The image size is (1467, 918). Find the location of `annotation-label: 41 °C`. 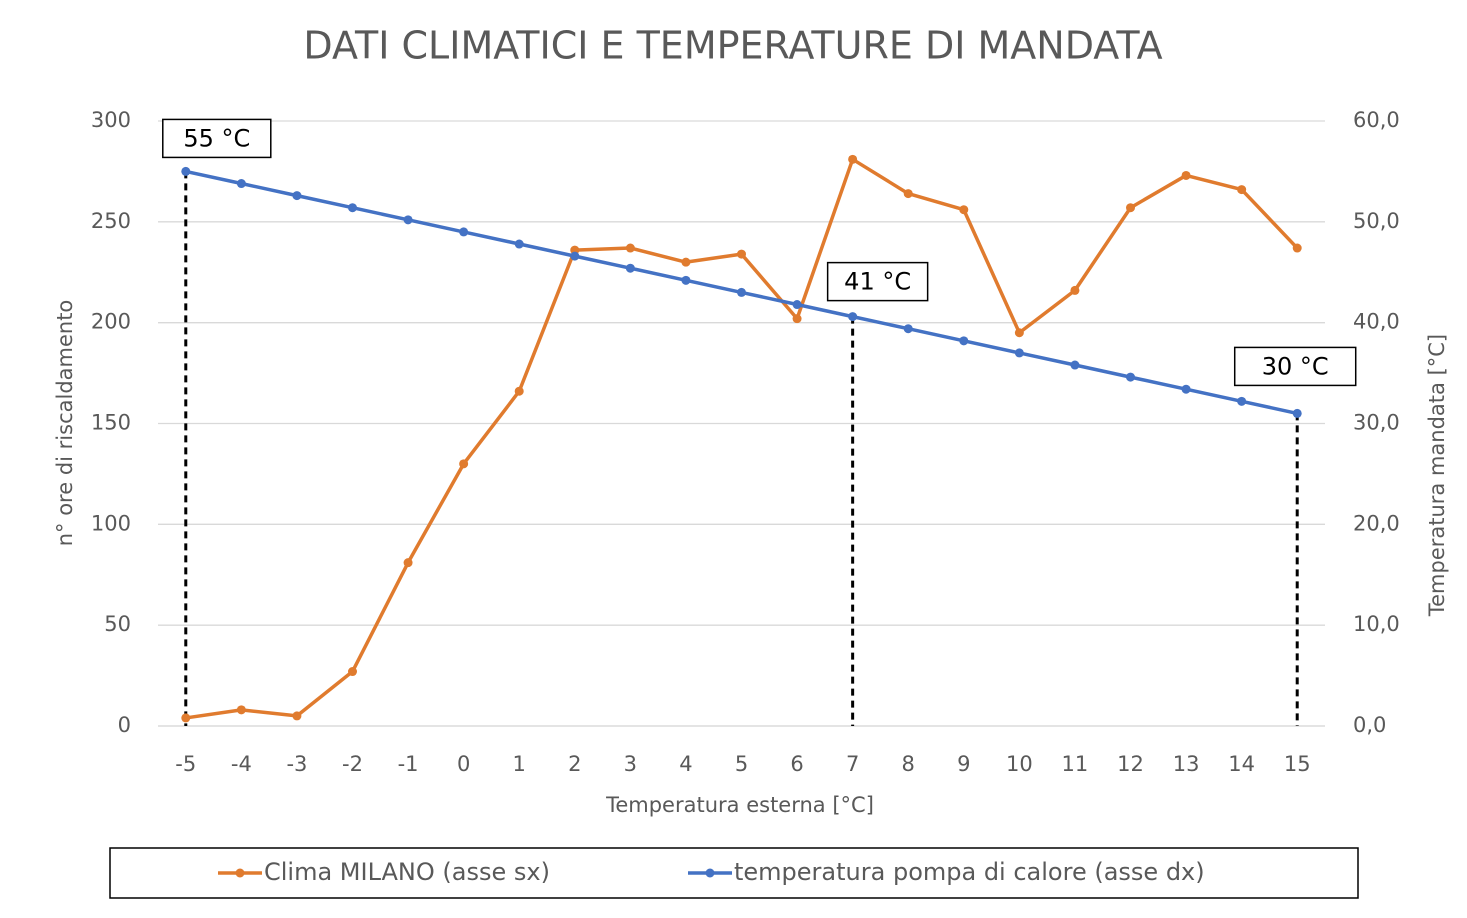

annotation-label: 41 °C is located at coordinates (877, 282).